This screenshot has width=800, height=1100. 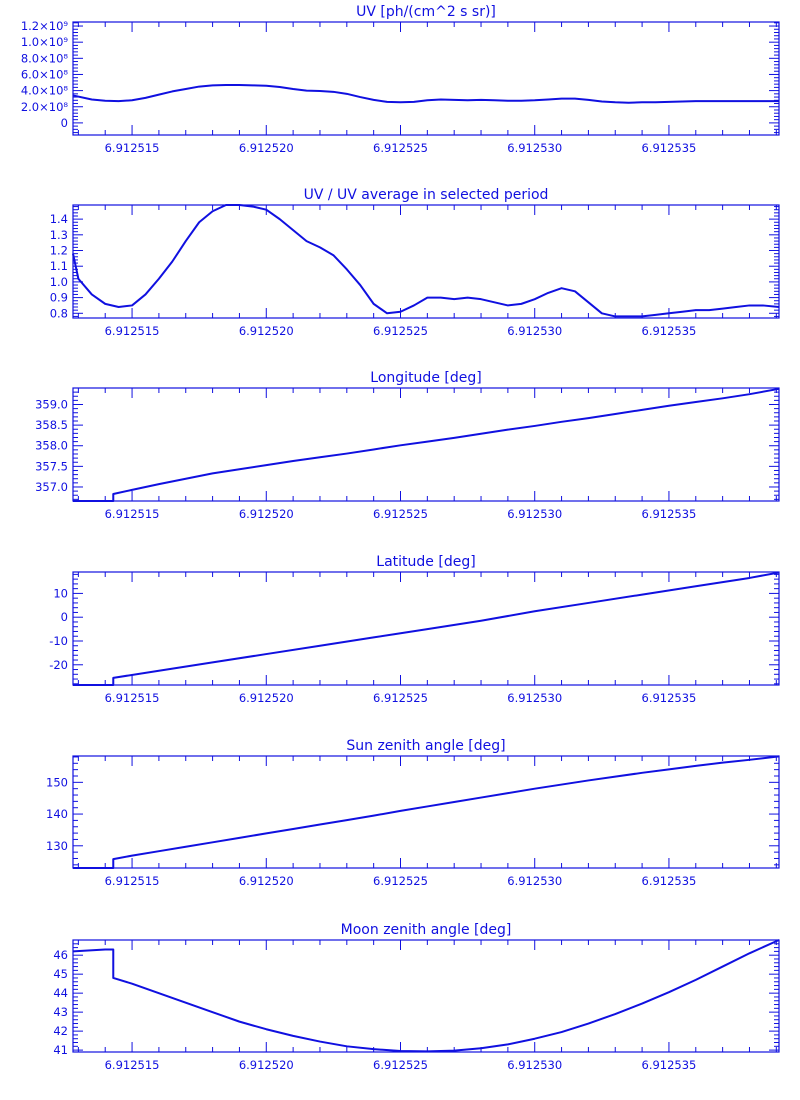 I want to click on chart-title: Longitude [deg], so click(x=425, y=378).